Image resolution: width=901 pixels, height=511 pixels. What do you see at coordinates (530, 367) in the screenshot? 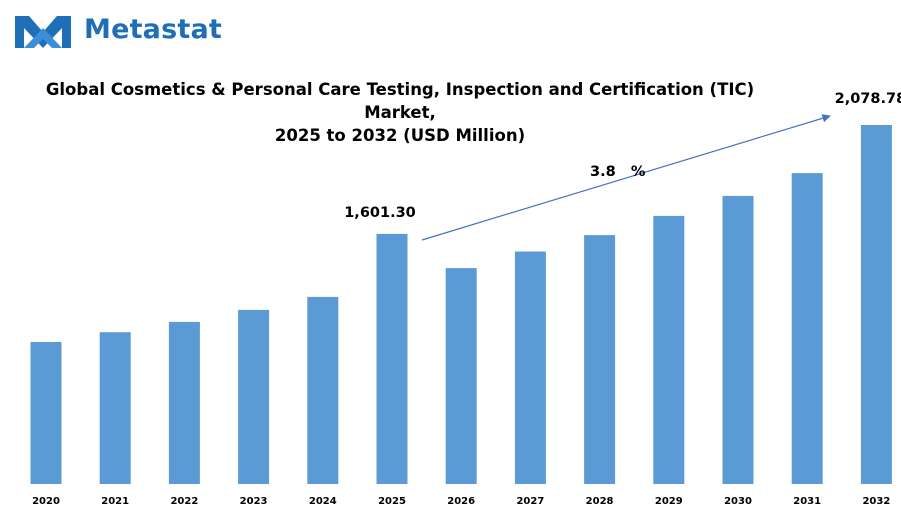
I see `bar-2027` at bounding box center [530, 367].